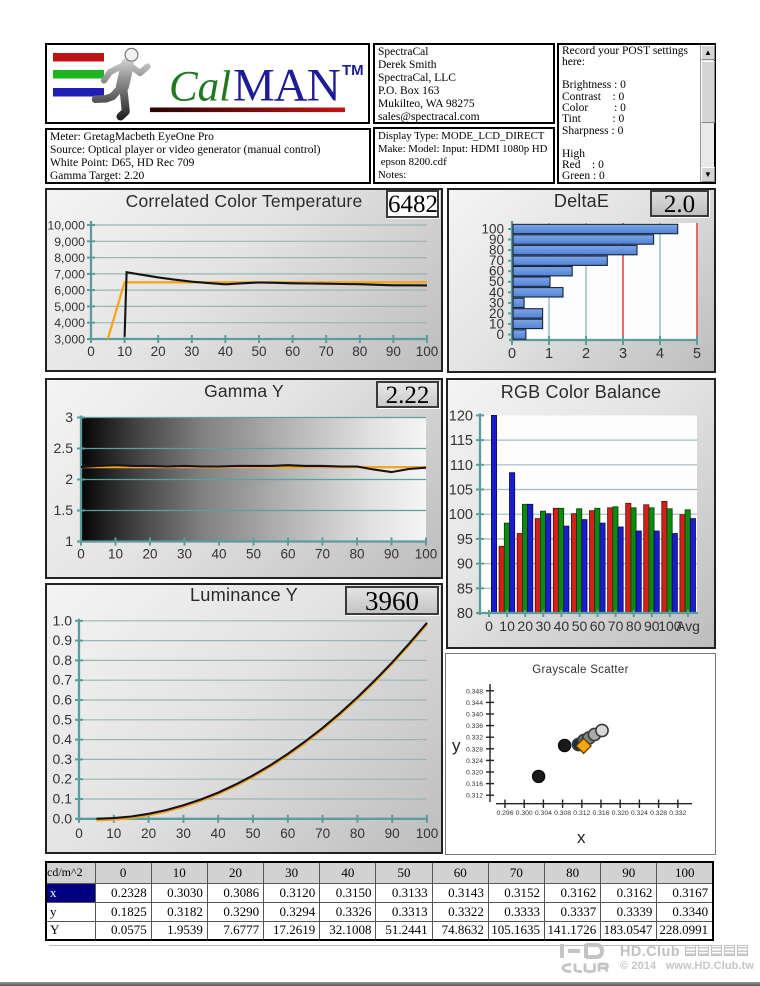 Image resolution: width=760 pixels, height=986 pixels. Describe the element at coordinates (524, 813) in the screenshot. I see `svg-text: 0.300` at that location.